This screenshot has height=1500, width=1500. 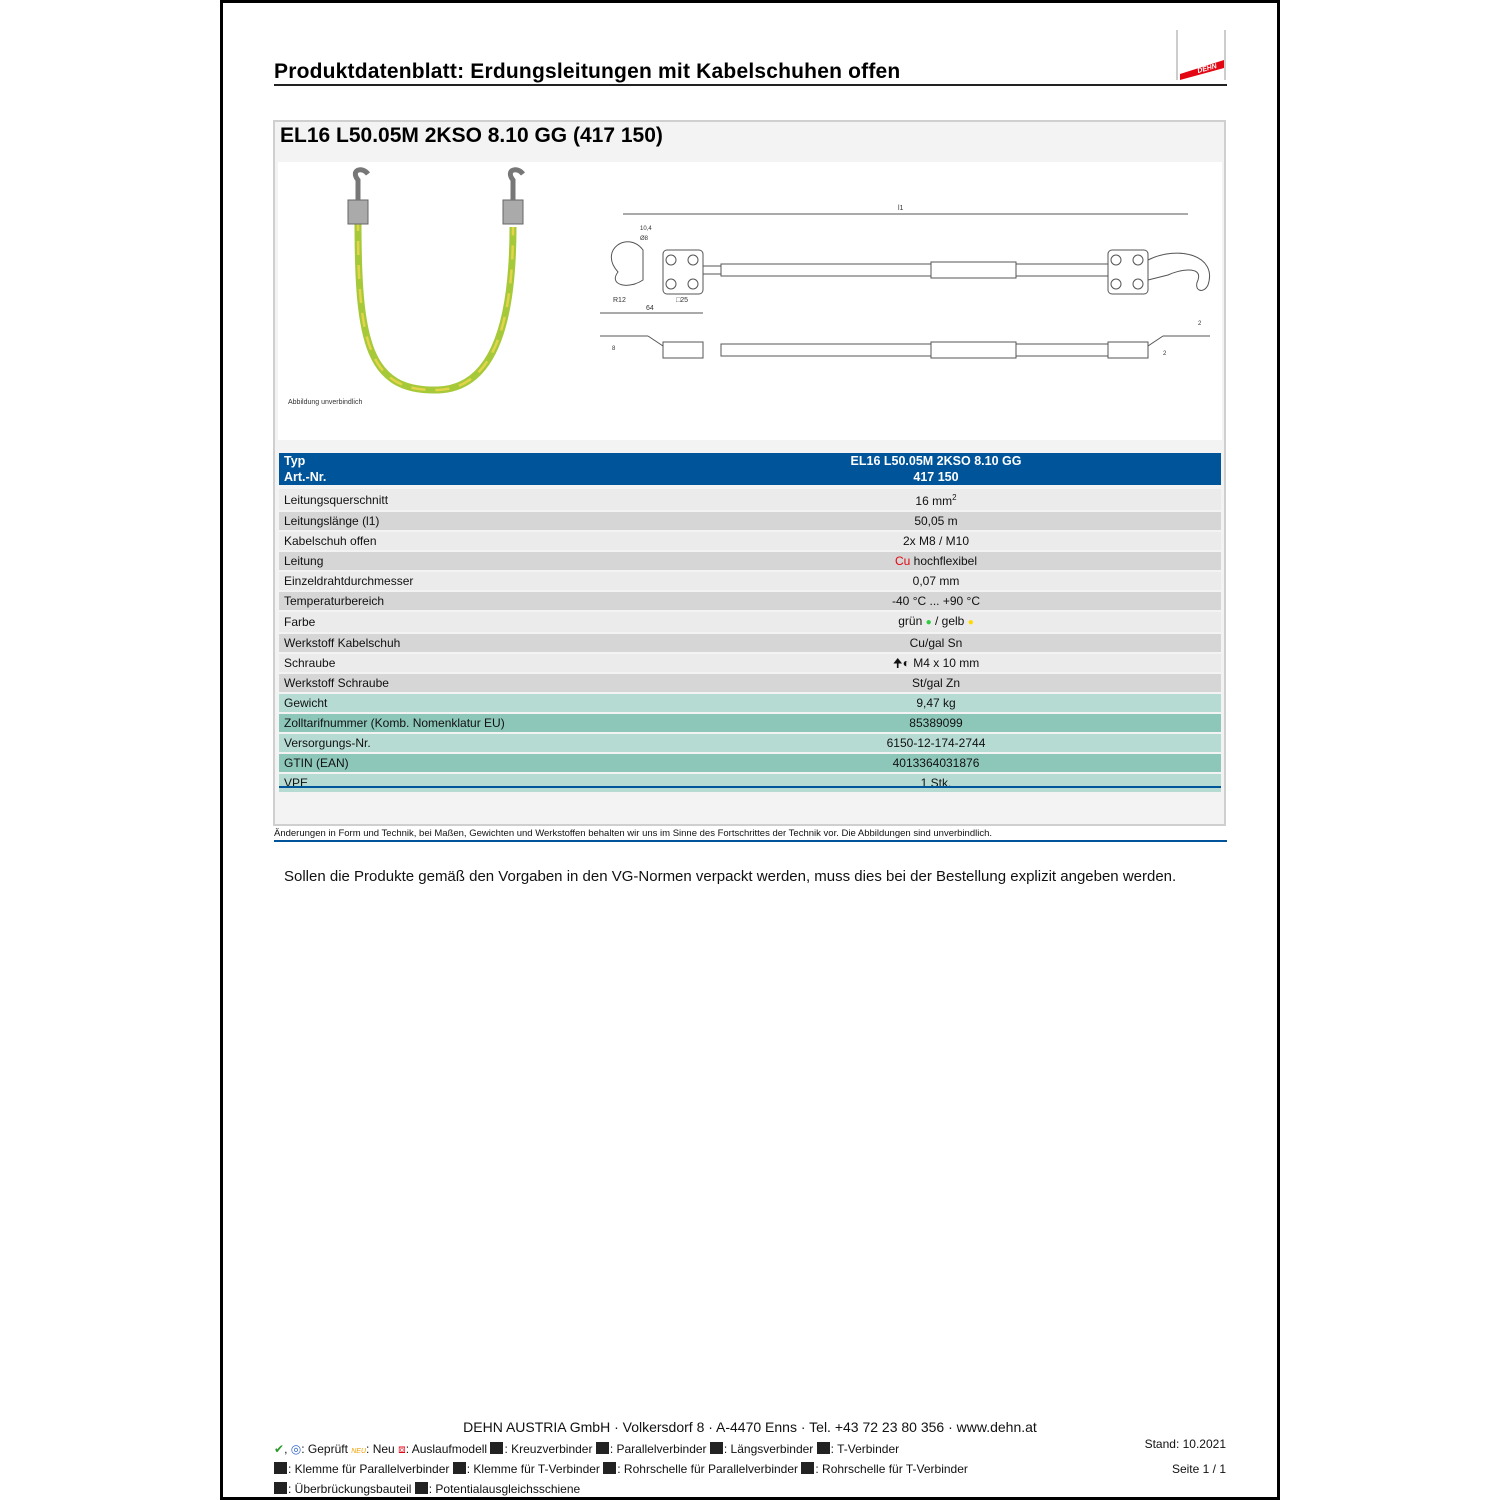 What do you see at coordinates (750, 622) in the screenshot?
I see `table-row: Farbe grün ● / gelb ●` at bounding box center [750, 622].